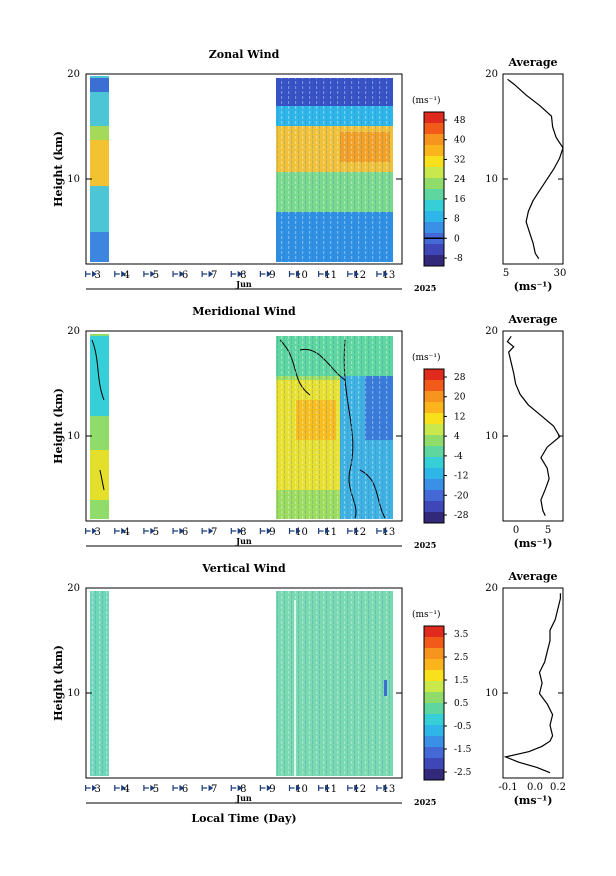 The height and width of the screenshot is (876, 616). What do you see at coordinates (491, 74) in the screenshot?
I see `zonal-profile-ytick-20: 20` at bounding box center [491, 74].